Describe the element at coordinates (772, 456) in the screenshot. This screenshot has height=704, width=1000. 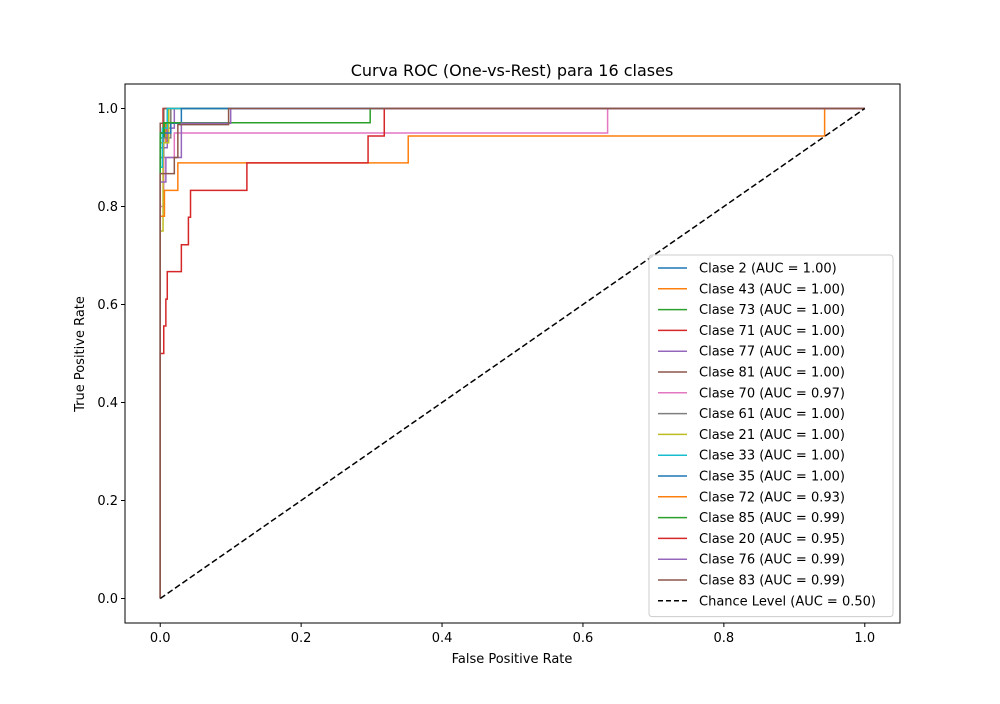
I see `legend-label: Clase 33 (AUC = 1.00)` at that location.